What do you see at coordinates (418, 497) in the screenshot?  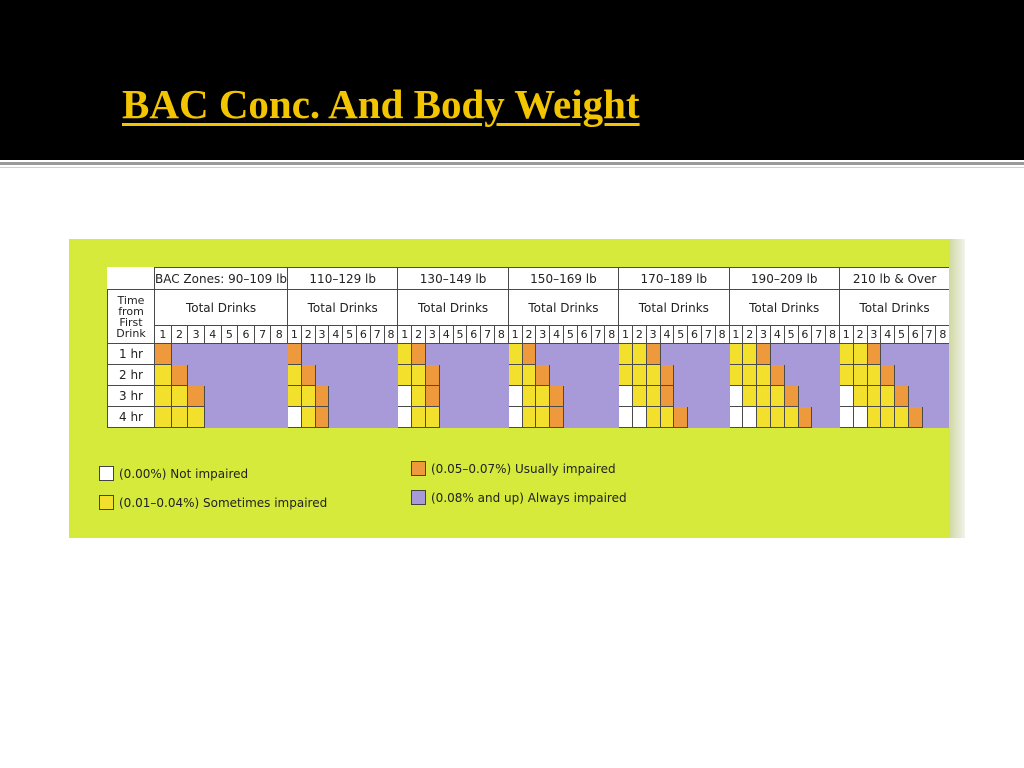 I see `legend-swatch-purple` at bounding box center [418, 497].